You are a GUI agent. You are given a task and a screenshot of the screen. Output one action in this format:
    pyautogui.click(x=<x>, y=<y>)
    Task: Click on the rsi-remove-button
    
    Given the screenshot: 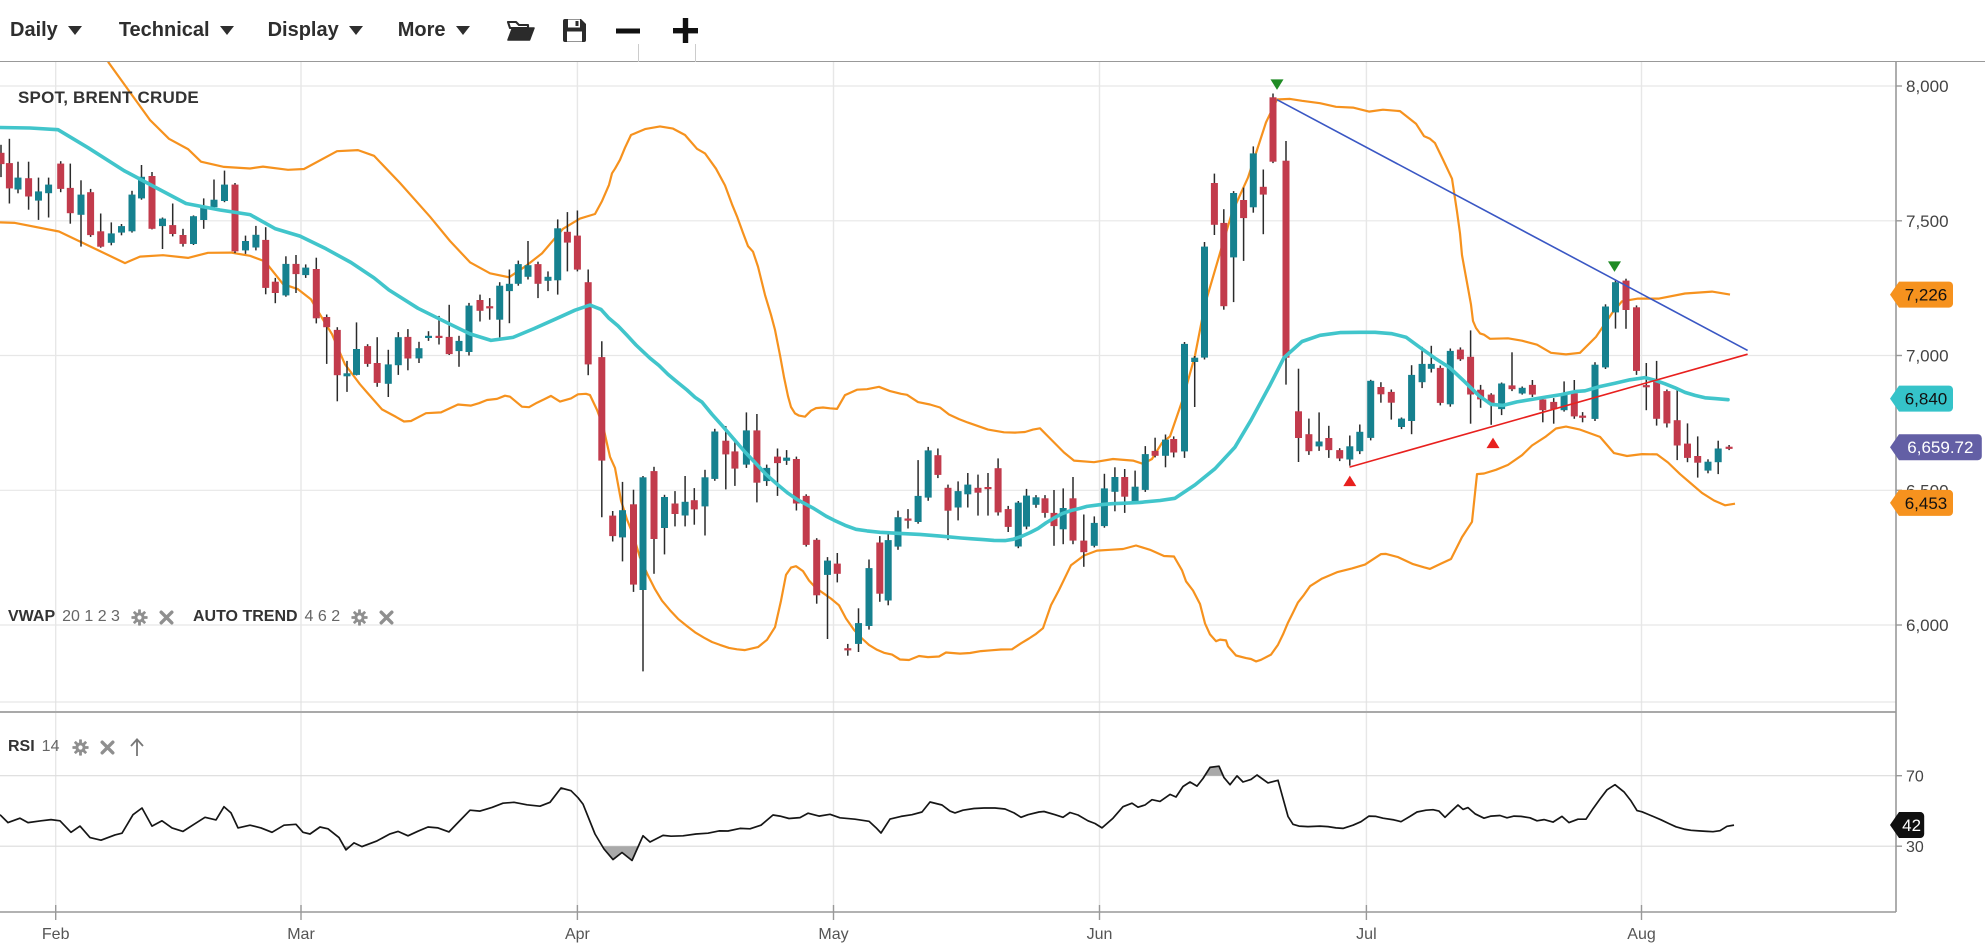 What is the action you would take?
    pyautogui.click(x=107, y=747)
    